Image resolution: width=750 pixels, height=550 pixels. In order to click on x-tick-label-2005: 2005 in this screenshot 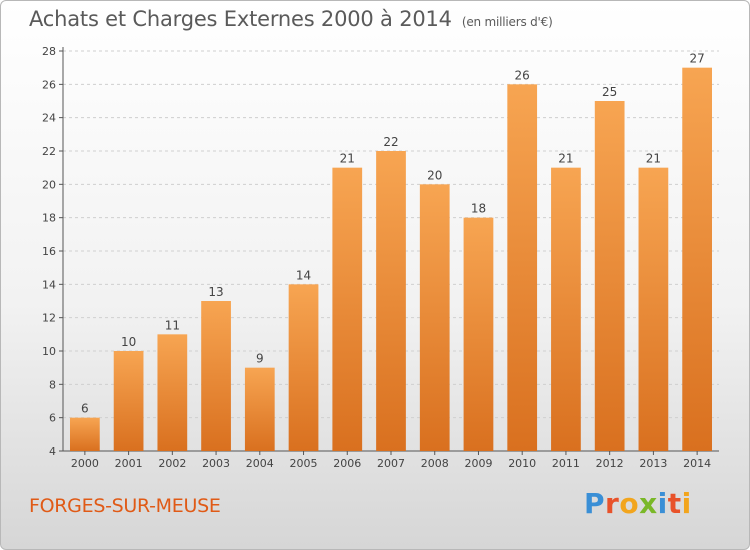, I will do `click(304, 463)`.